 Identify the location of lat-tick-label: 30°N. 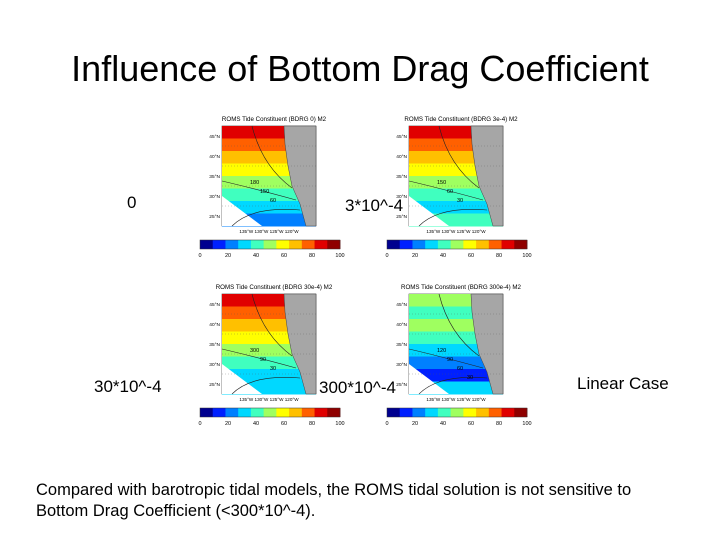
(401, 365).